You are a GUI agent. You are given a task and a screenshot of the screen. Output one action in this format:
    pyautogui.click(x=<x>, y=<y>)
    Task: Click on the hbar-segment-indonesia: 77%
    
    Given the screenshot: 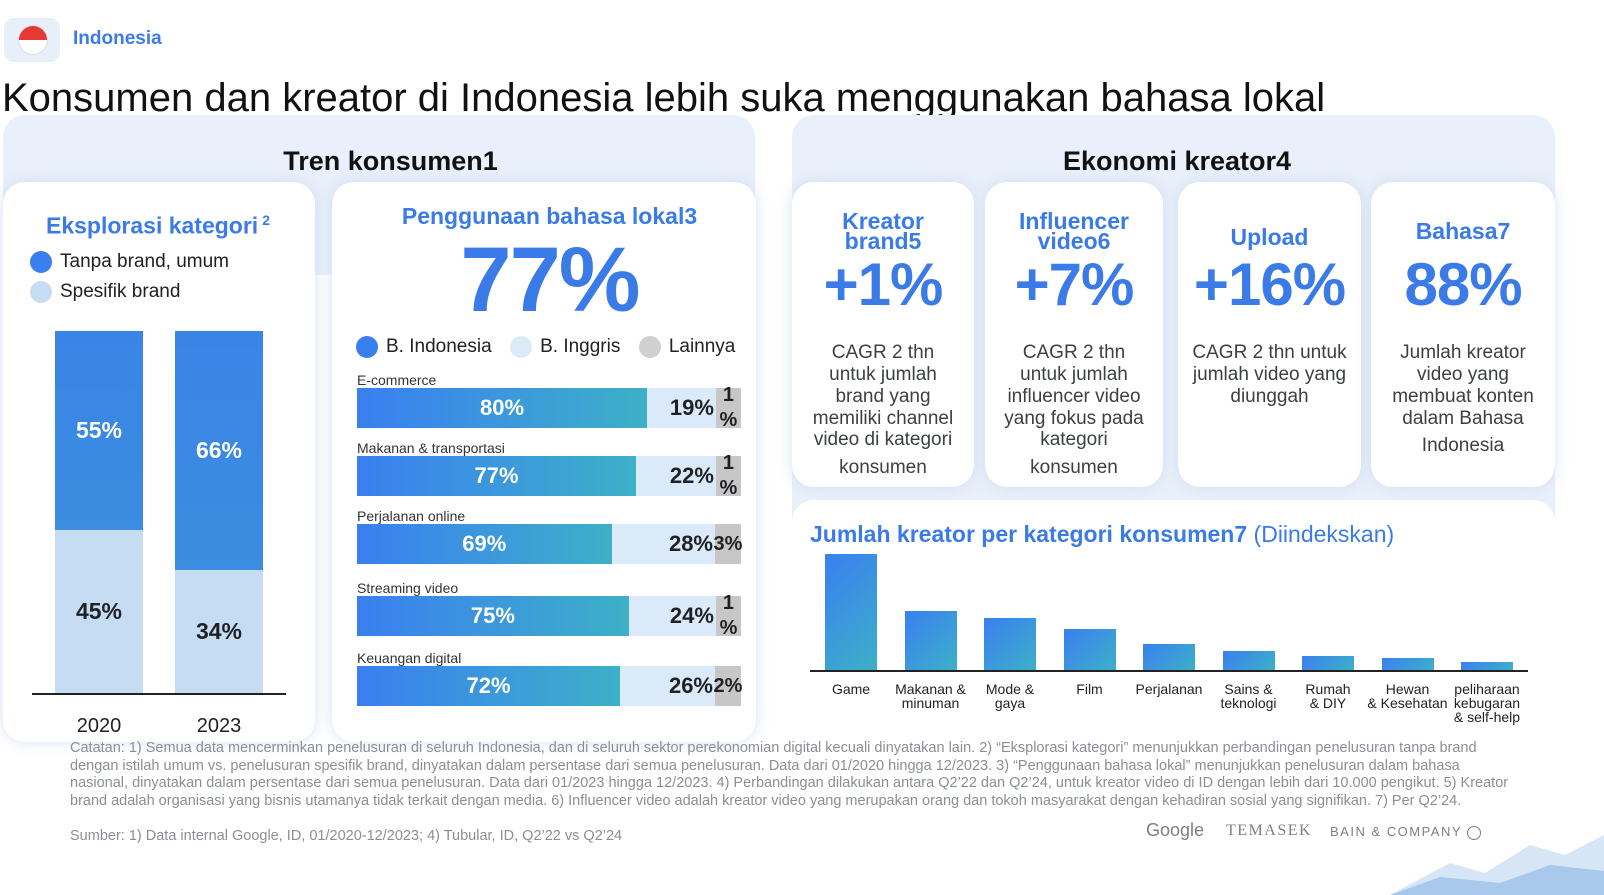 What is the action you would take?
    pyautogui.click(x=497, y=476)
    